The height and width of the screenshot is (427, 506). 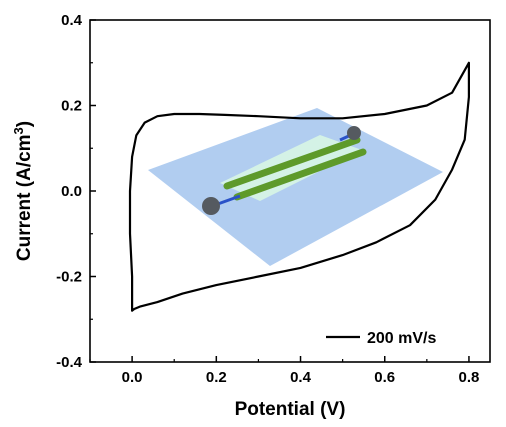 What do you see at coordinates (71, 106) in the screenshot?
I see `y-tick-label: 0.2` at bounding box center [71, 106].